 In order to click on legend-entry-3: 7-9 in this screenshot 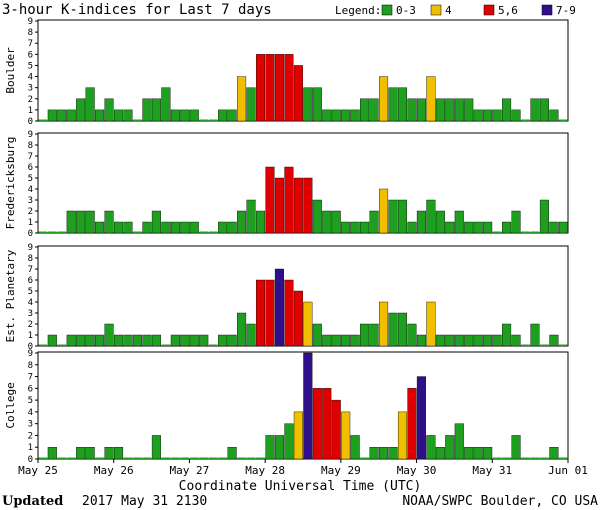, I will do `click(566, 10)`.